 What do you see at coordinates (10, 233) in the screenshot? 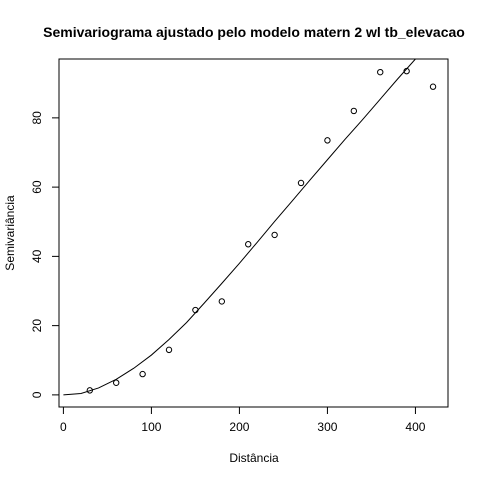
I see `y-axis-label: Semivariância` at bounding box center [10, 233].